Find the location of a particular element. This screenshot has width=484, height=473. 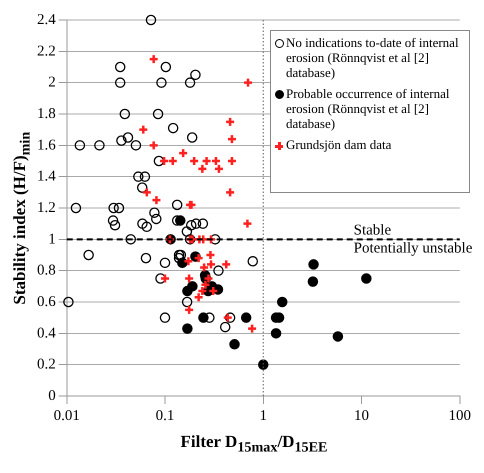

y-tick-label: 0.6 is located at coordinates (46, 302).